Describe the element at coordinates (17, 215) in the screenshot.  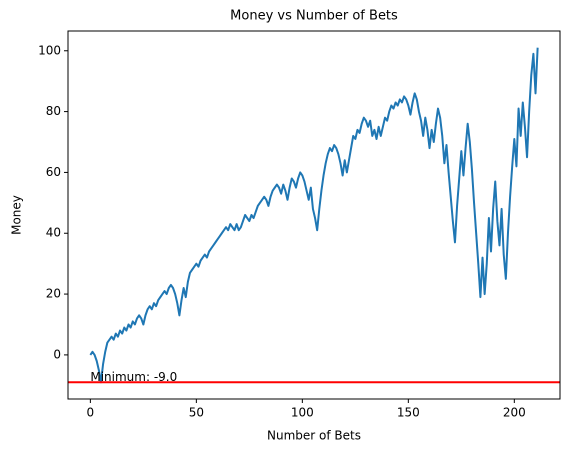
I see `y-axis-label: Money` at that location.